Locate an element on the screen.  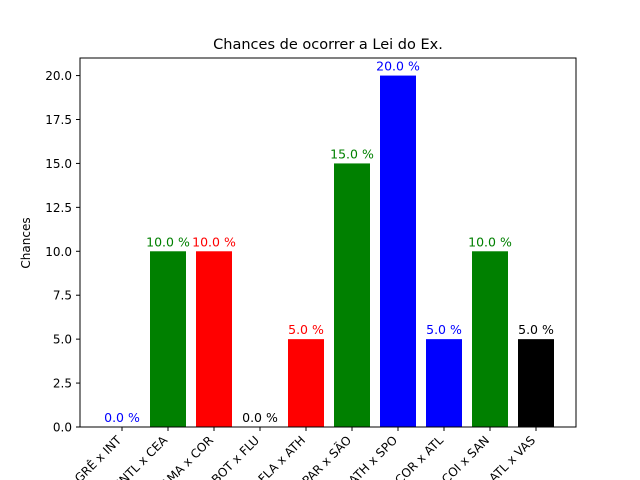
y-tick-label: 12.5 is located at coordinates (58, 208).